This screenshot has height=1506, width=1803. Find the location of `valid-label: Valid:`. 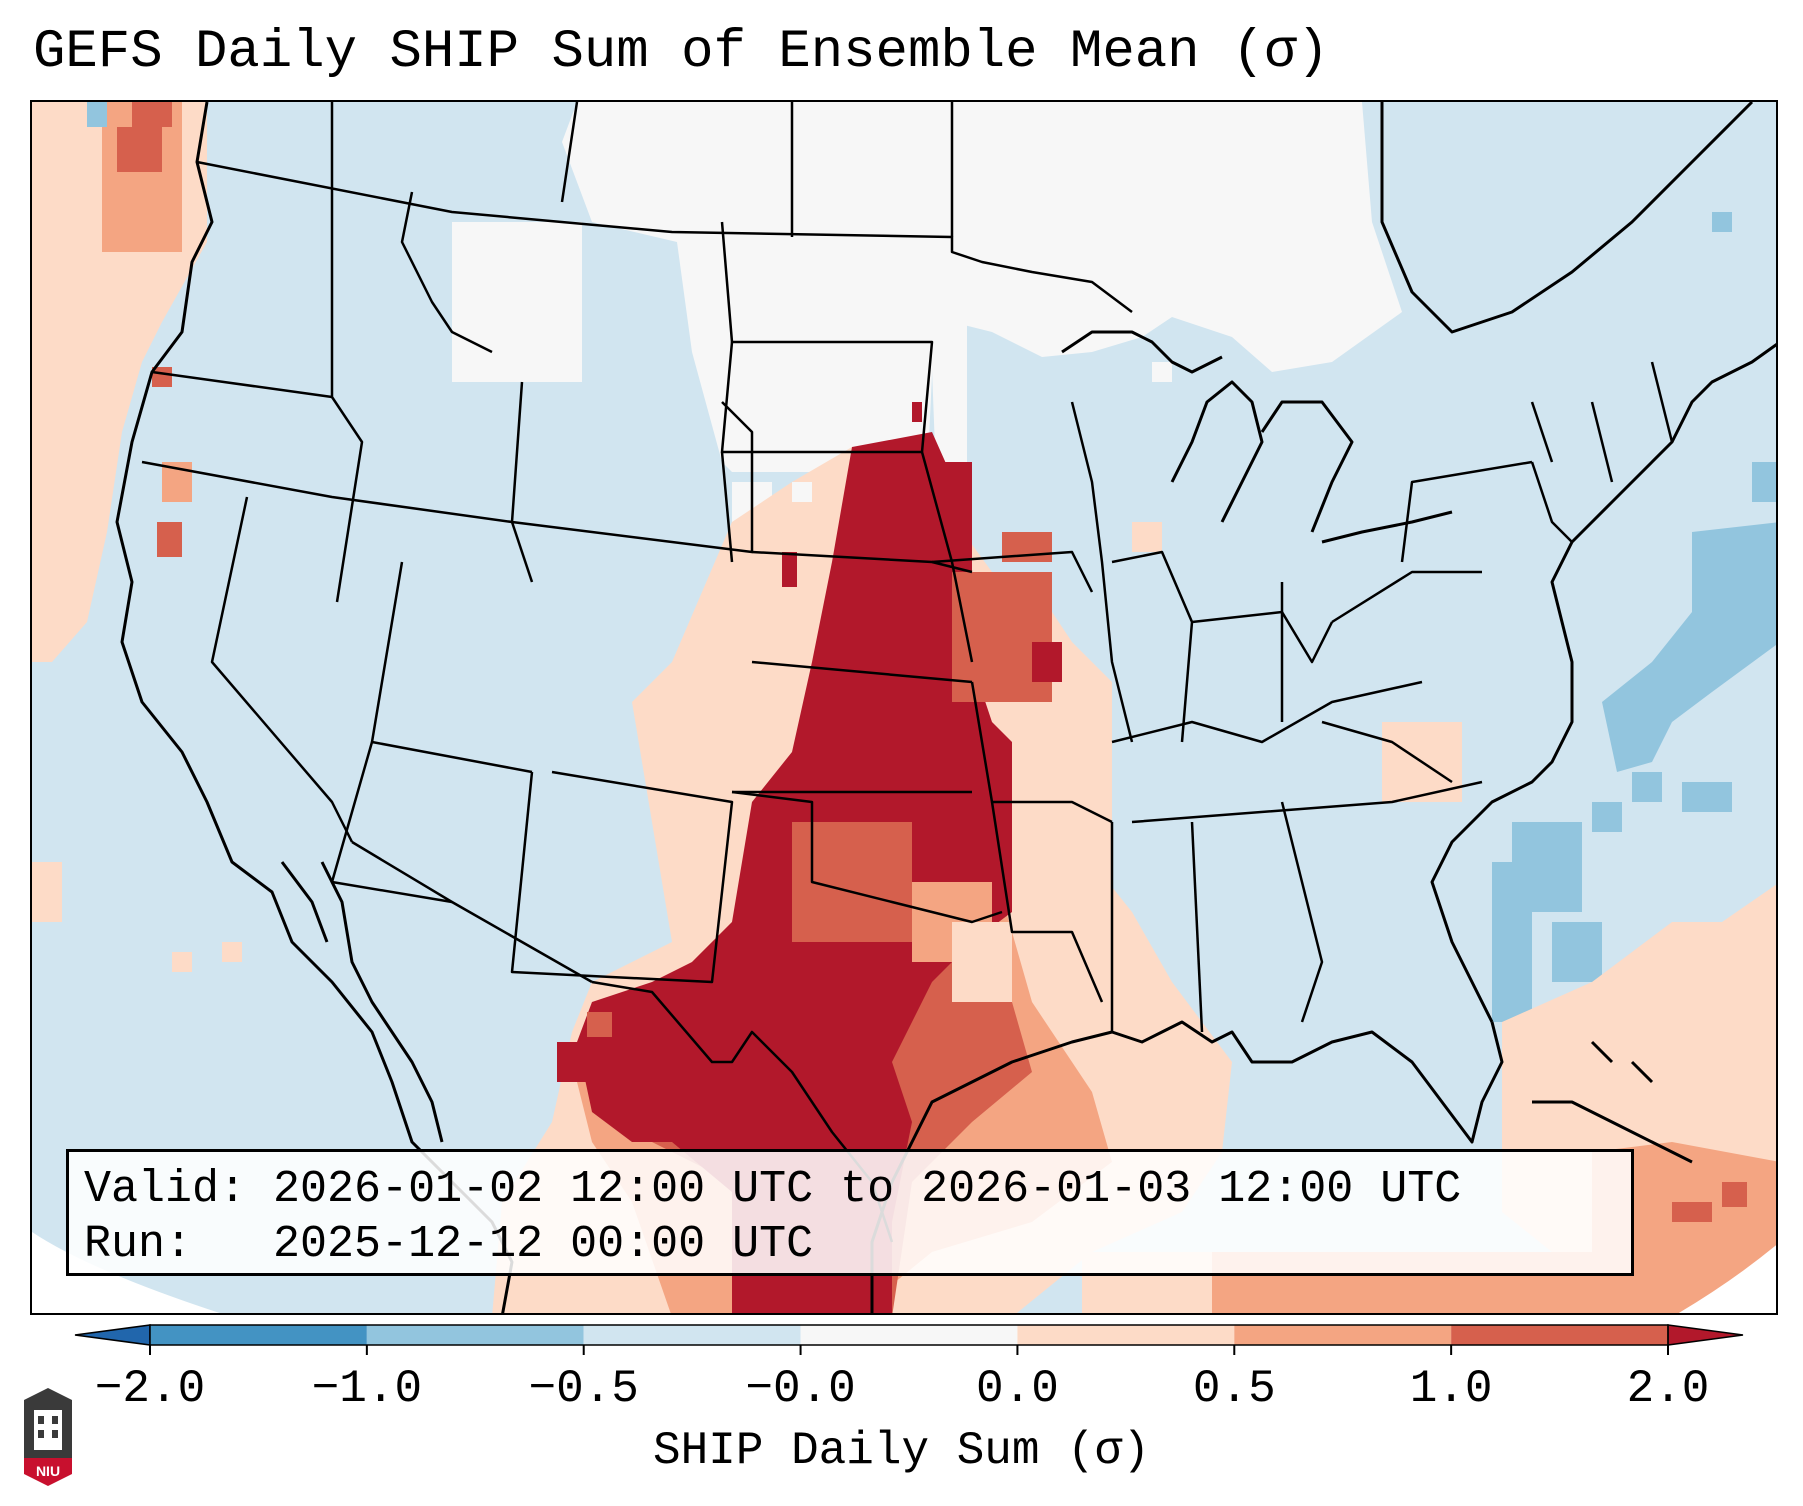

valid-label: Valid: is located at coordinates (165, 1189).